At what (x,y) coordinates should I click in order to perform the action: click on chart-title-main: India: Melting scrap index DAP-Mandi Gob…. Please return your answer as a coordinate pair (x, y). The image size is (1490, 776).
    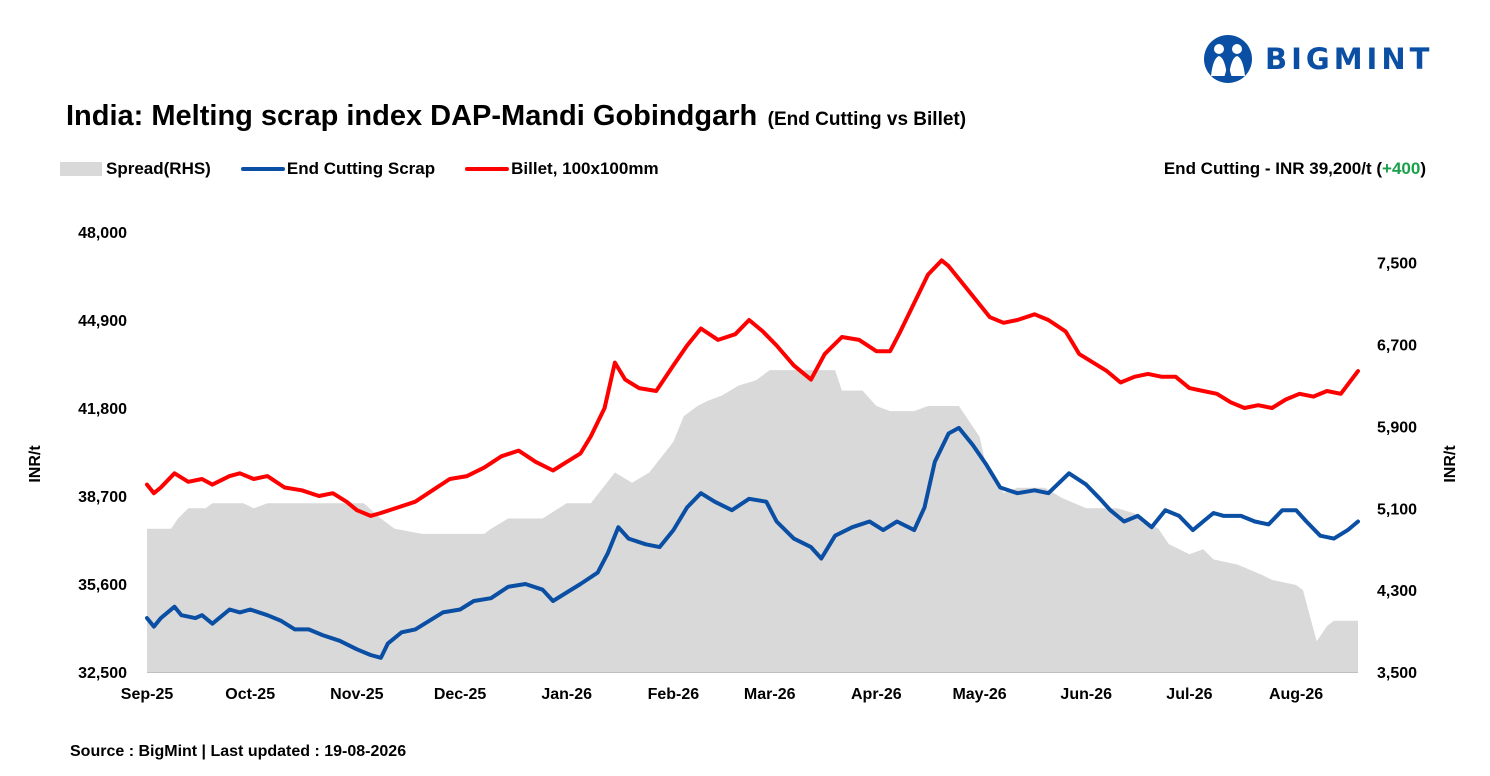
    Looking at the image, I should click on (412, 116).